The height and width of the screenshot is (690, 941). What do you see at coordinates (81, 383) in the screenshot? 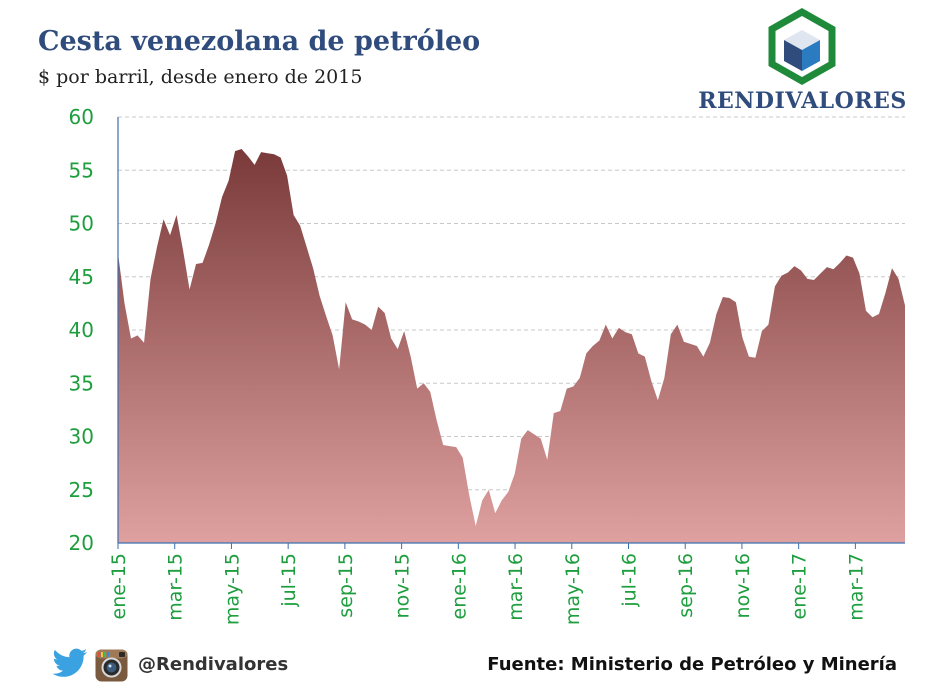
I see `y-tick-label: 35` at bounding box center [81, 383].